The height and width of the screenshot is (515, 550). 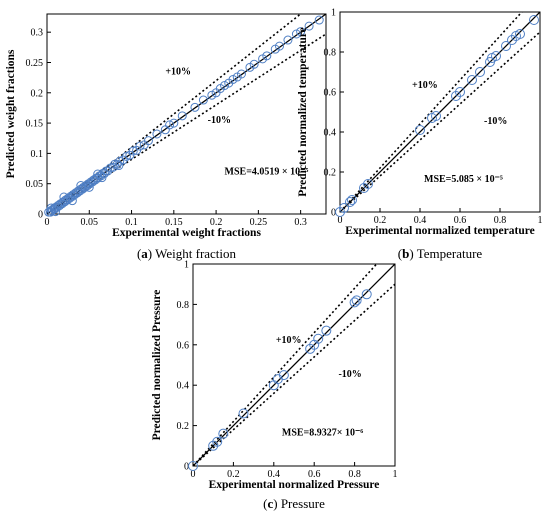 What do you see at coordinates (37, 154) in the screenshot?
I see `y-tick-label: 0.1` at bounding box center [37, 154].